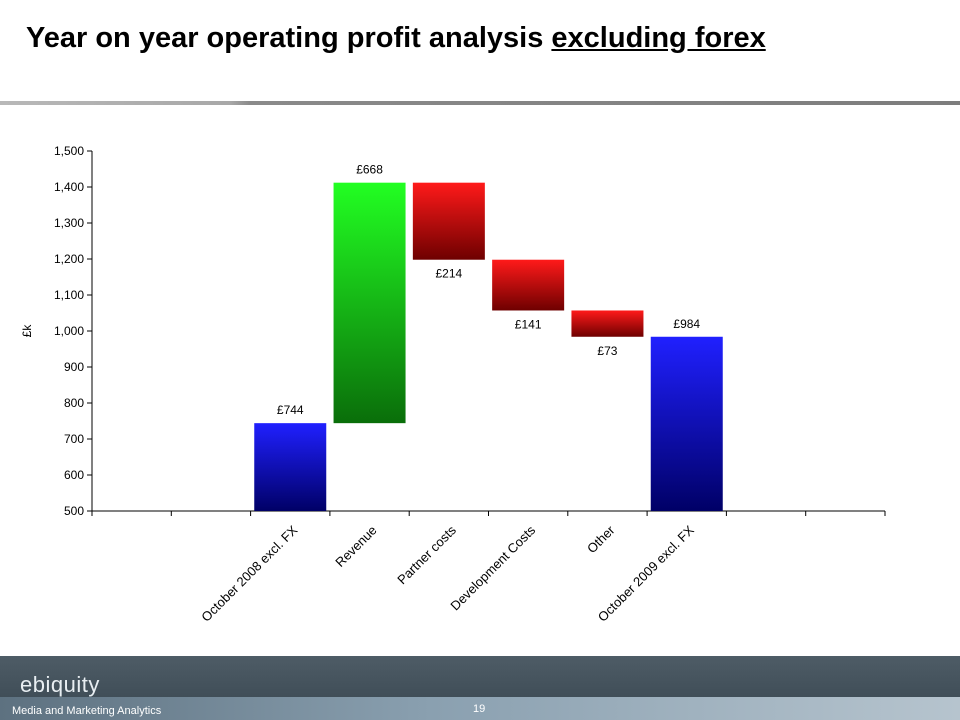 The height and width of the screenshot is (720, 960). What do you see at coordinates (69, 151) in the screenshot?
I see `y-tick-label: 1,500` at bounding box center [69, 151].